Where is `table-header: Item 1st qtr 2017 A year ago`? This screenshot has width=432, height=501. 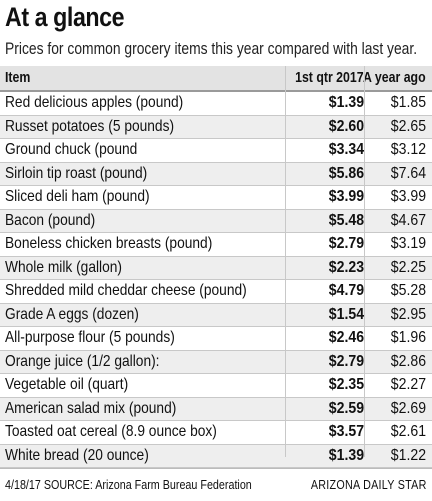
table-header: Item 1st qtr 2017 A year ago is located at coordinates (216, 79).